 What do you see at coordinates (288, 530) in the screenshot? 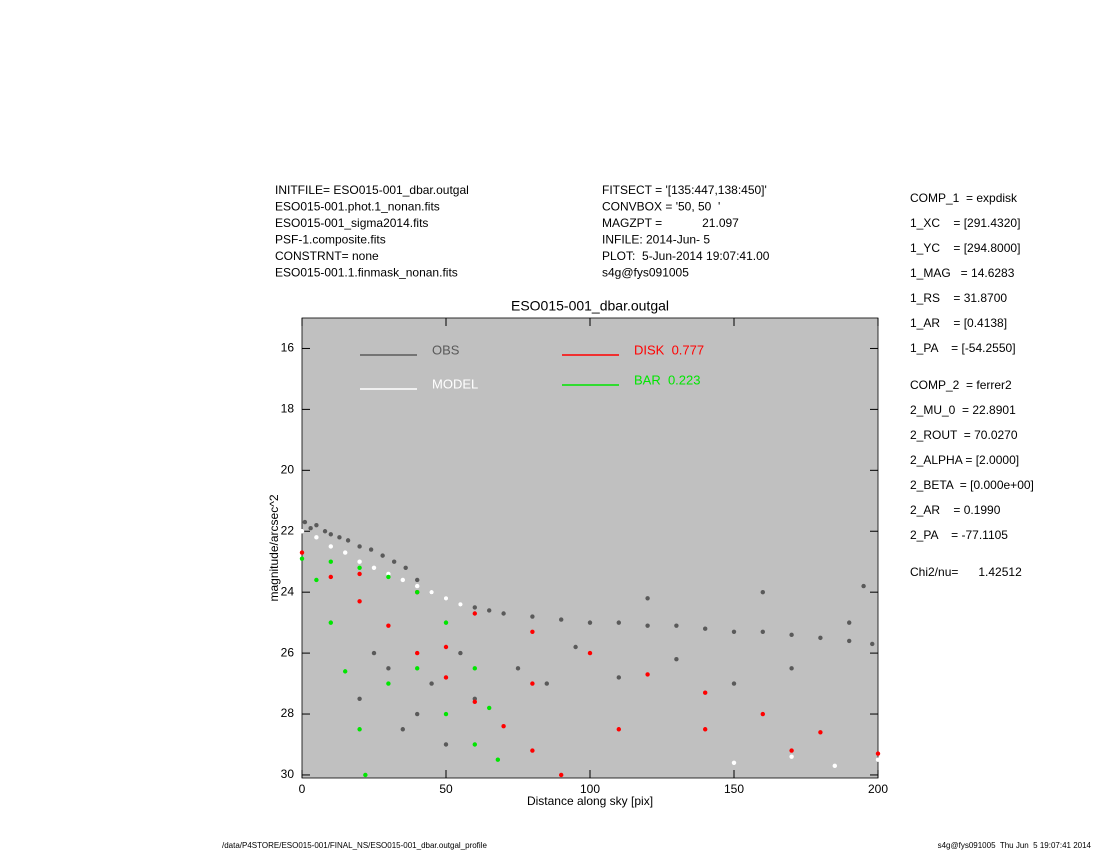
I see `y-tick-label: 22` at bounding box center [288, 530].